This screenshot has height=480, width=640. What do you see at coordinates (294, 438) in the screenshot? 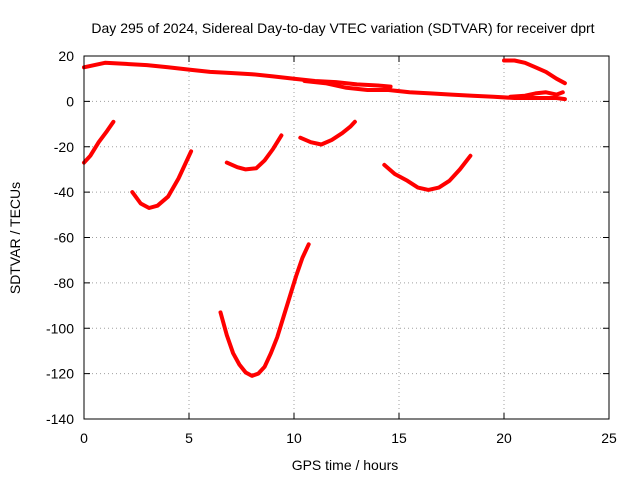
I see `x-tick-label-2: 10` at bounding box center [294, 438].